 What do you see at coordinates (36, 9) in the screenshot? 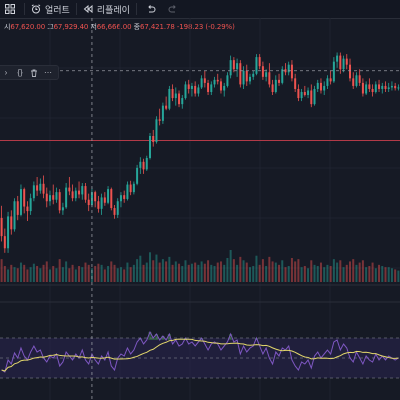
I see `alarm-clock-icon` at bounding box center [36, 9].